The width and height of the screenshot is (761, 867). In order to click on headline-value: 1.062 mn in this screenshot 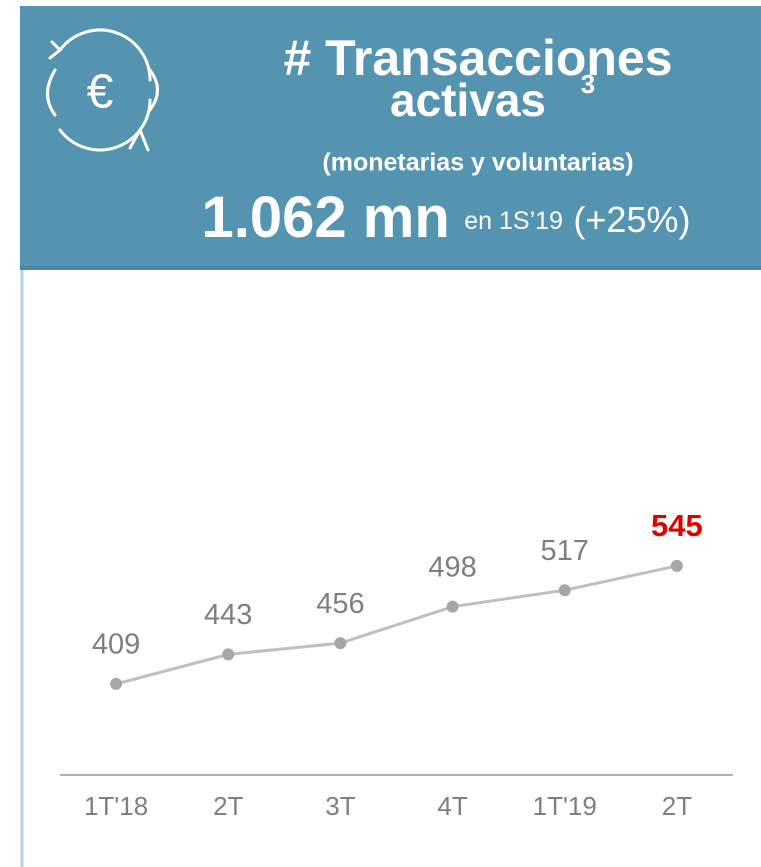, I will do `click(326, 217)`.